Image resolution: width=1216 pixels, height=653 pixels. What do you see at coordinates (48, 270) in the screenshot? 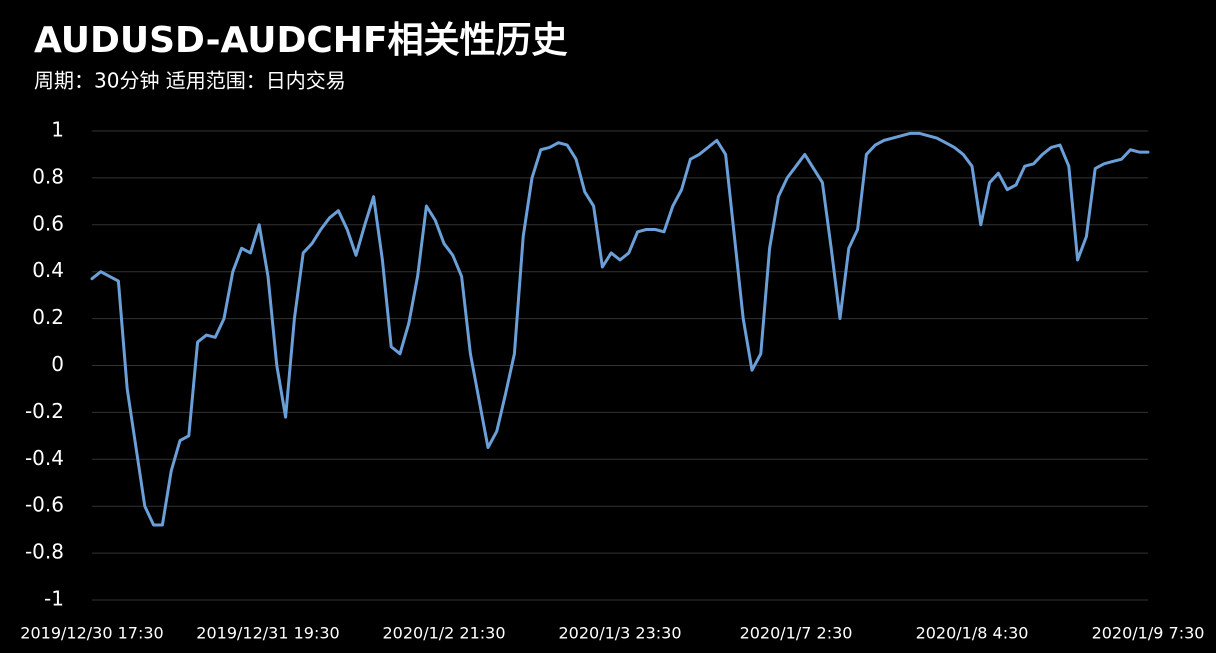
I see `y-tick-label: 0.4` at bounding box center [48, 270].